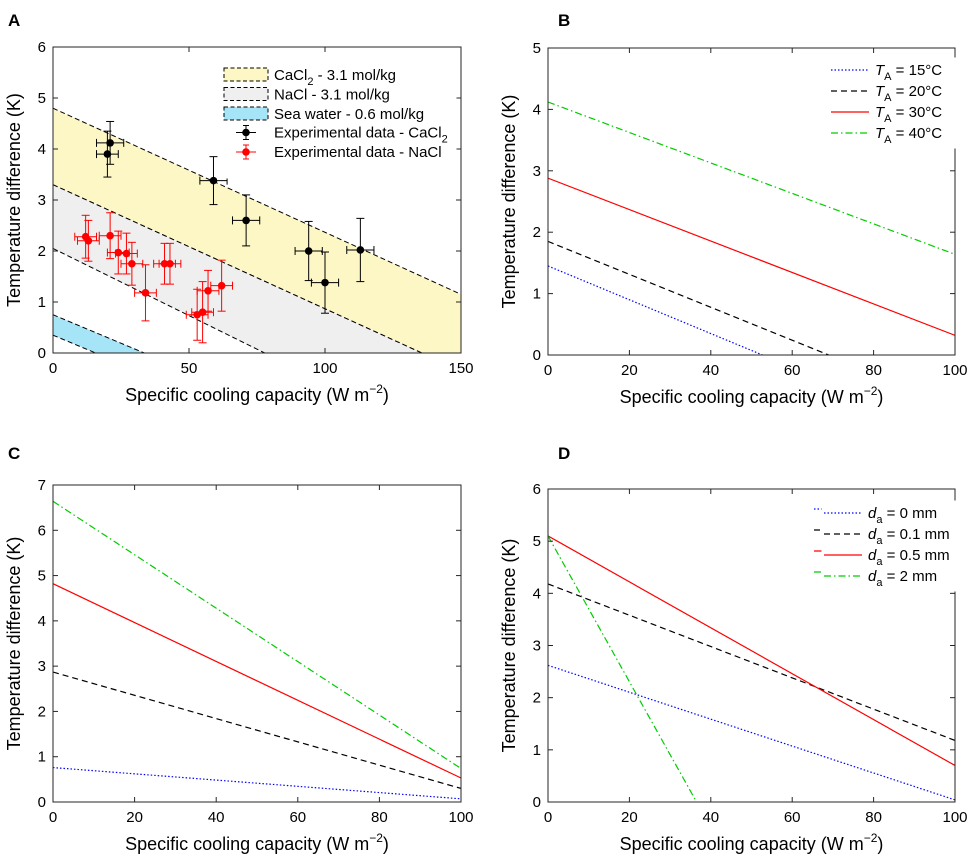 The height and width of the screenshot is (861, 969). What do you see at coordinates (537, 698) in the screenshot?
I see `y-tick-label-D-2: 2` at bounding box center [537, 698].